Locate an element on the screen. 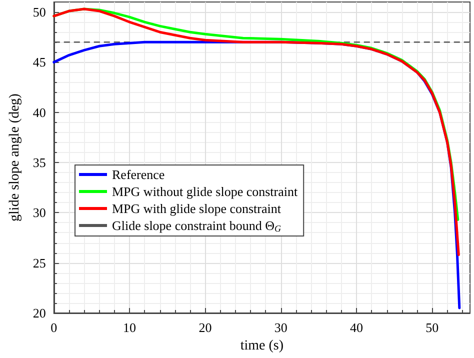  x-tick-label: 40 is located at coordinates (357, 327).